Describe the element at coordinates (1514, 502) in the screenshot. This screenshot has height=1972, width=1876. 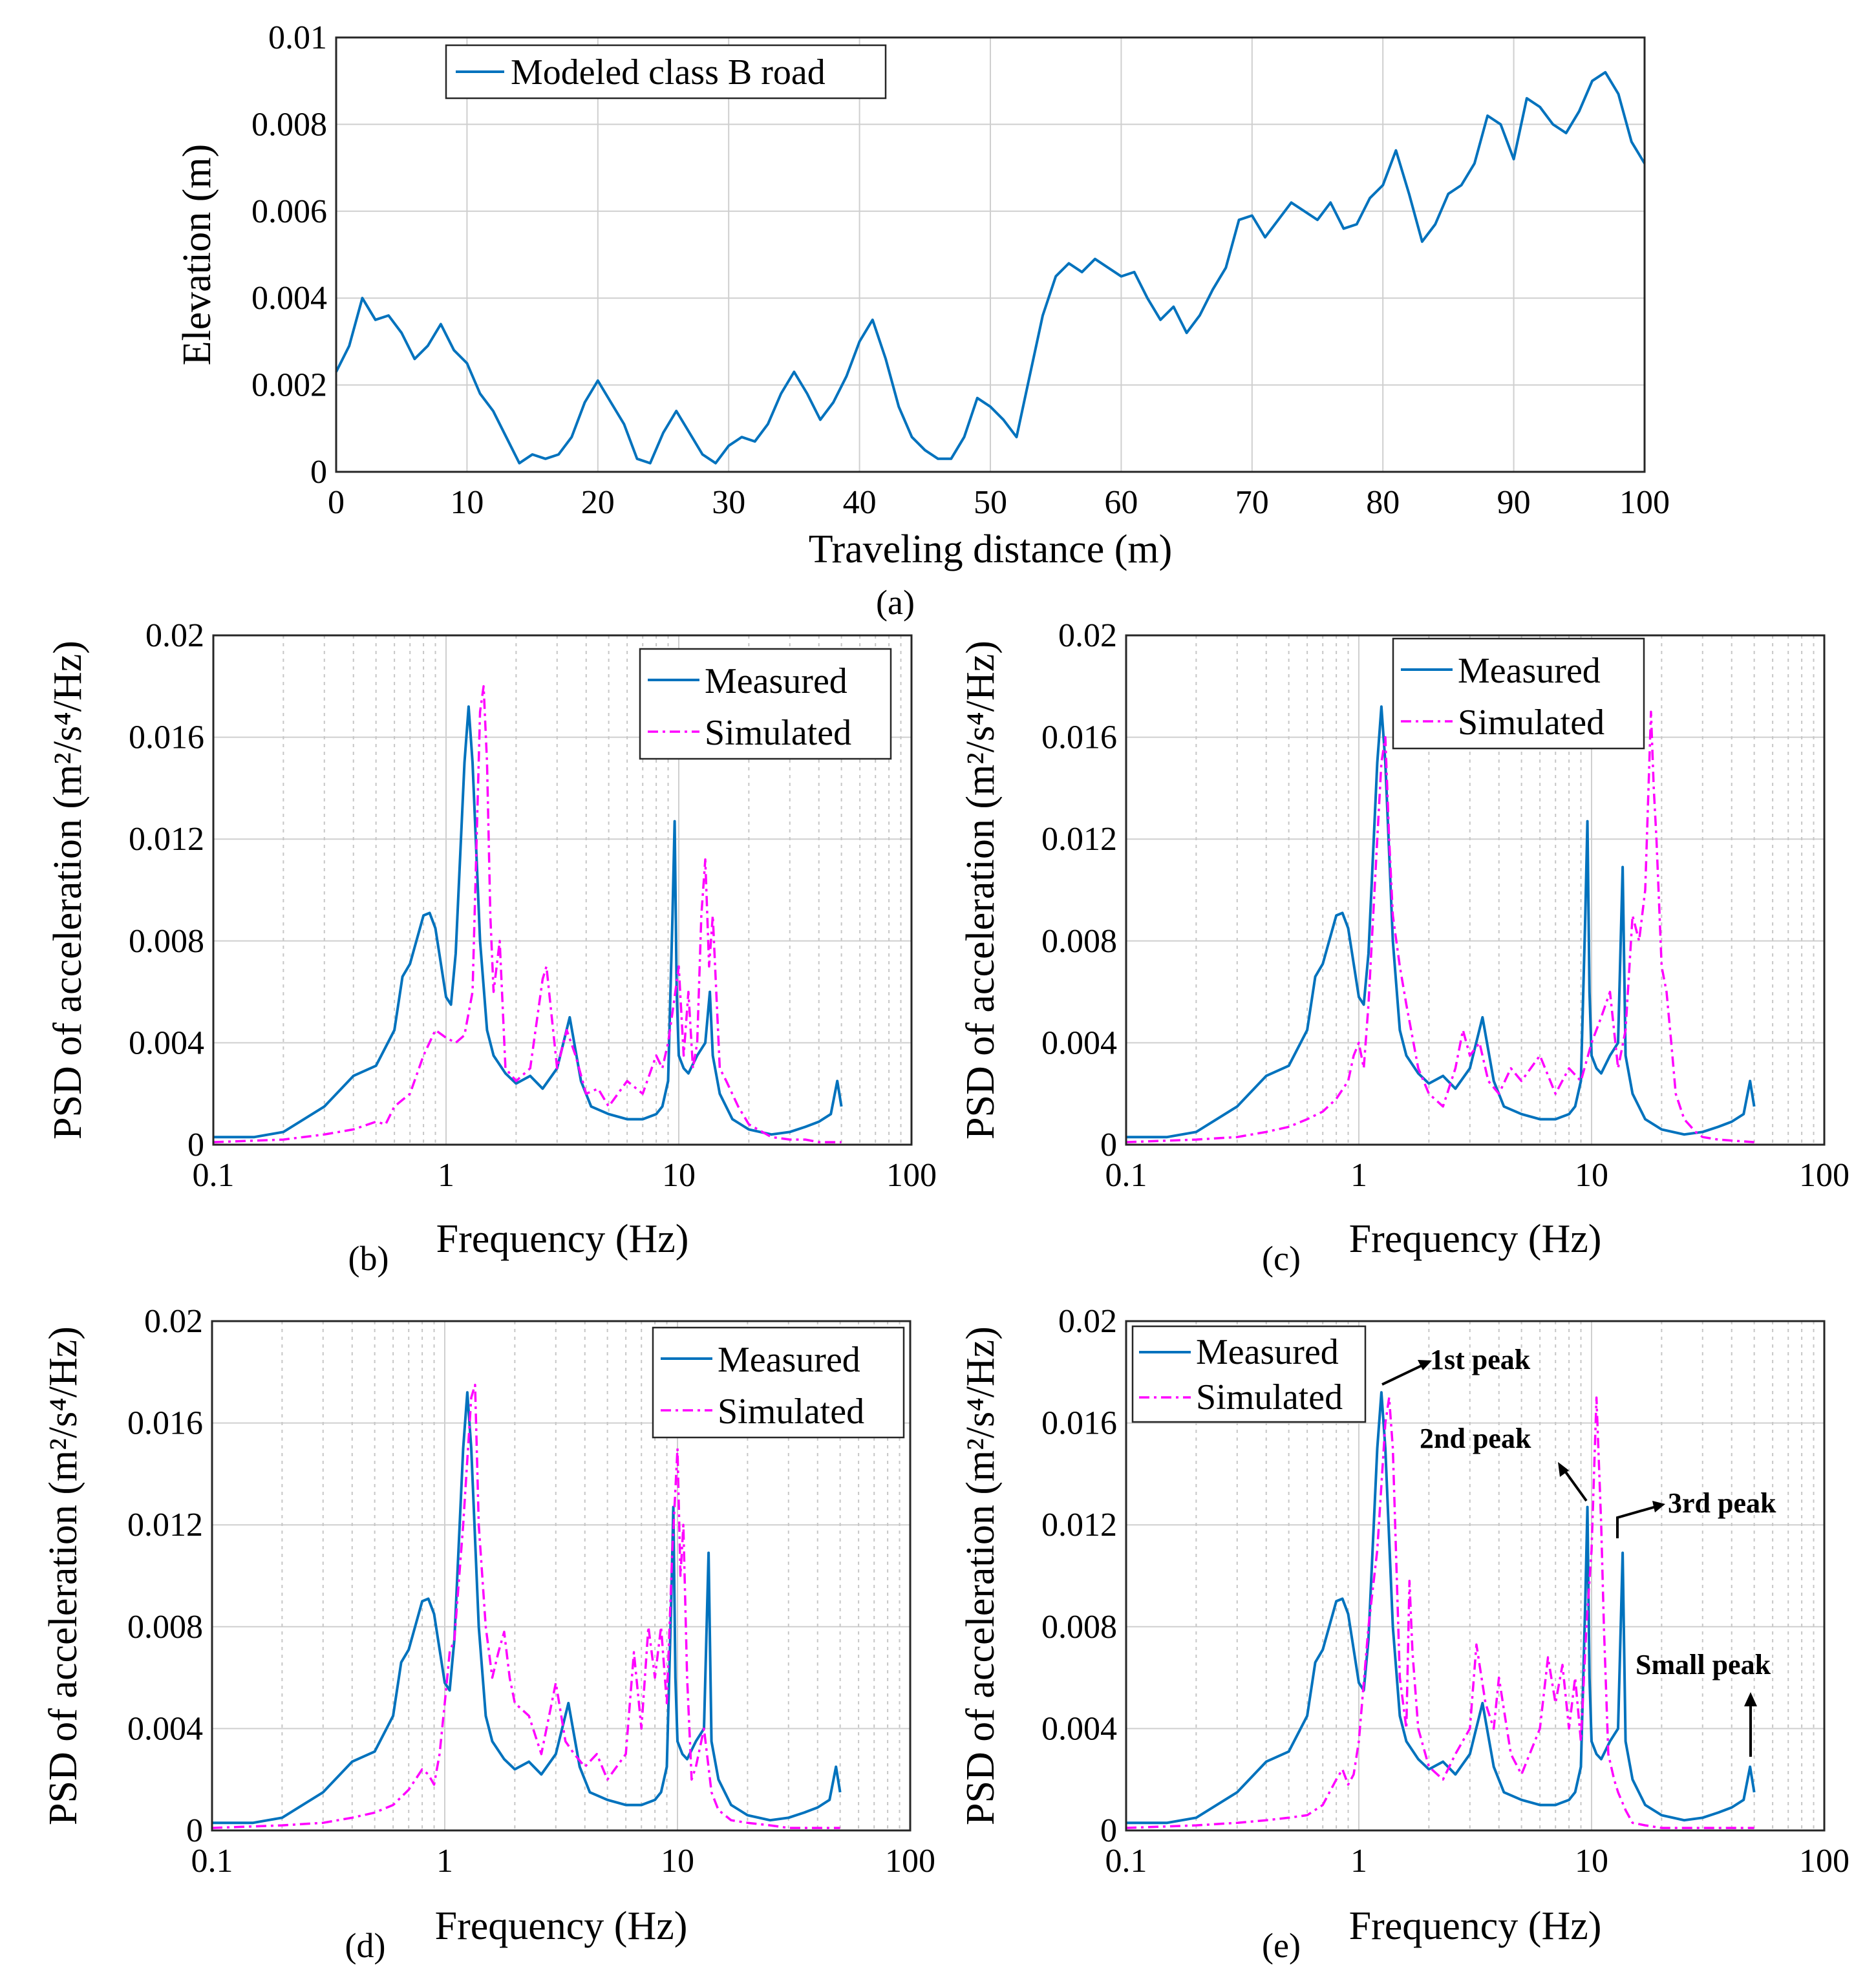
I see `x-tick-label: 90` at that location.